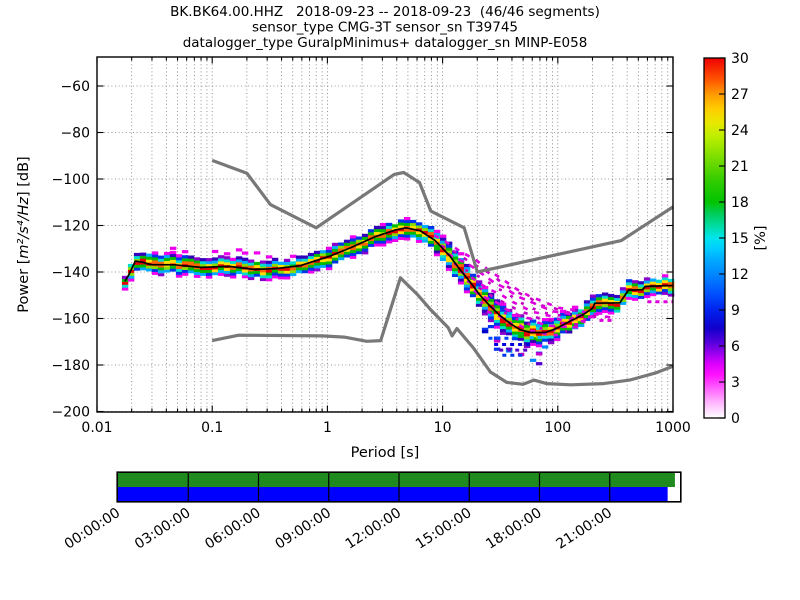 The image size is (800, 600). Describe the element at coordinates (24, 234) in the screenshot. I see `y-axis-label: Power [m²/s⁴/Hz] [dB]` at that location.